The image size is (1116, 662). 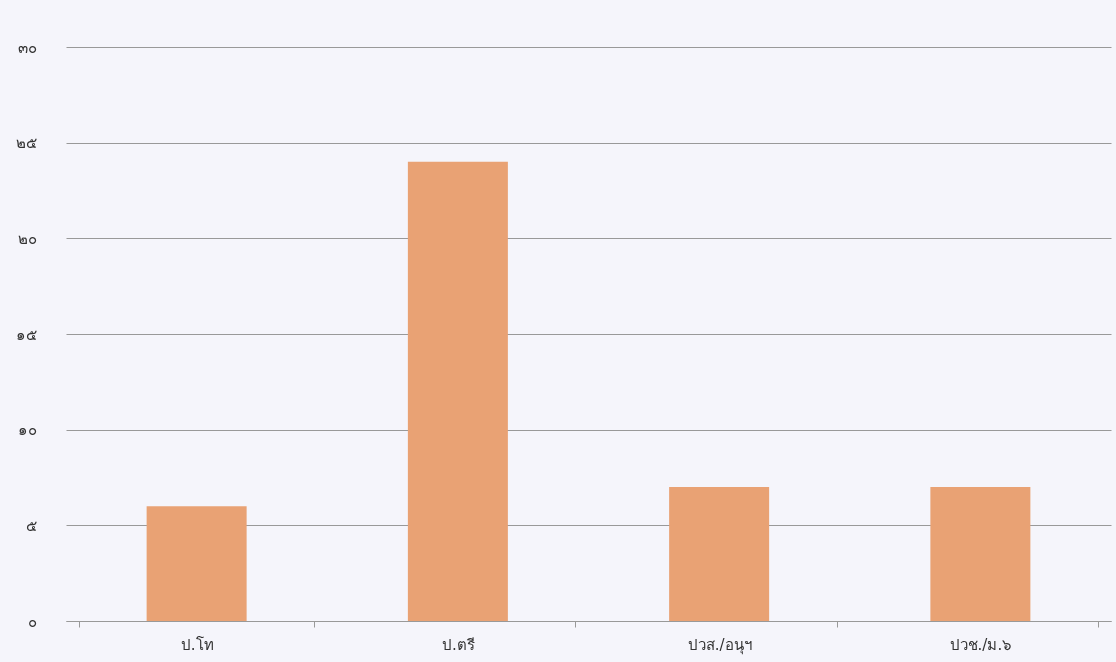 I want to click on y-tick-label: ๑๐, so click(x=27, y=430).